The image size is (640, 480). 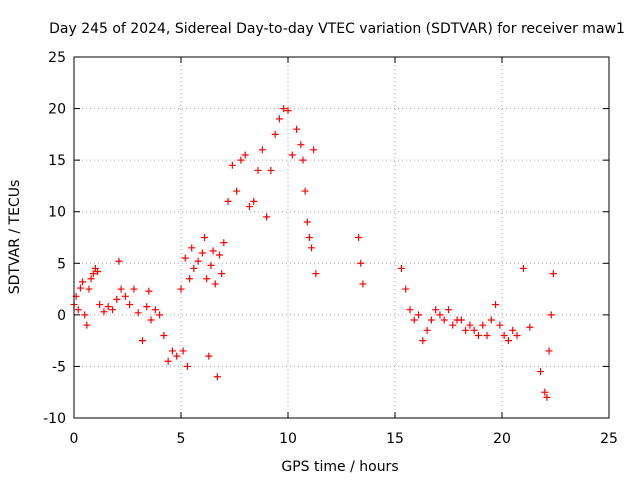 What do you see at coordinates (61, 316) in the screenshot?
I see `y-tick-label: 0` at bounding box center [61, 316].